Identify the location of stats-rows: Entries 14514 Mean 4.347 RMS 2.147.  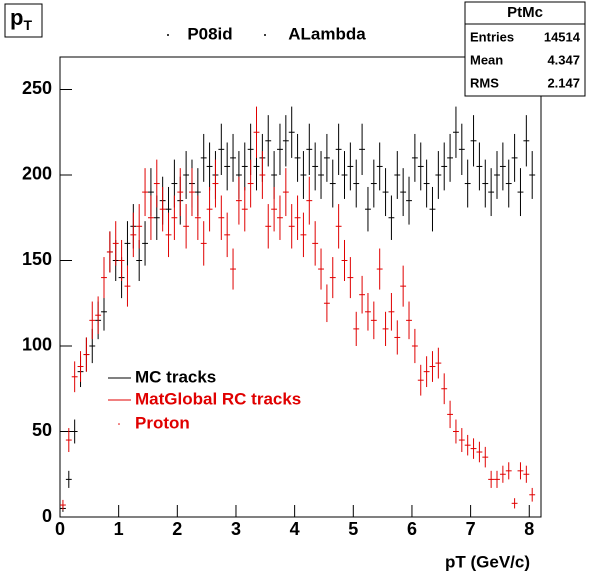
(525, 59).